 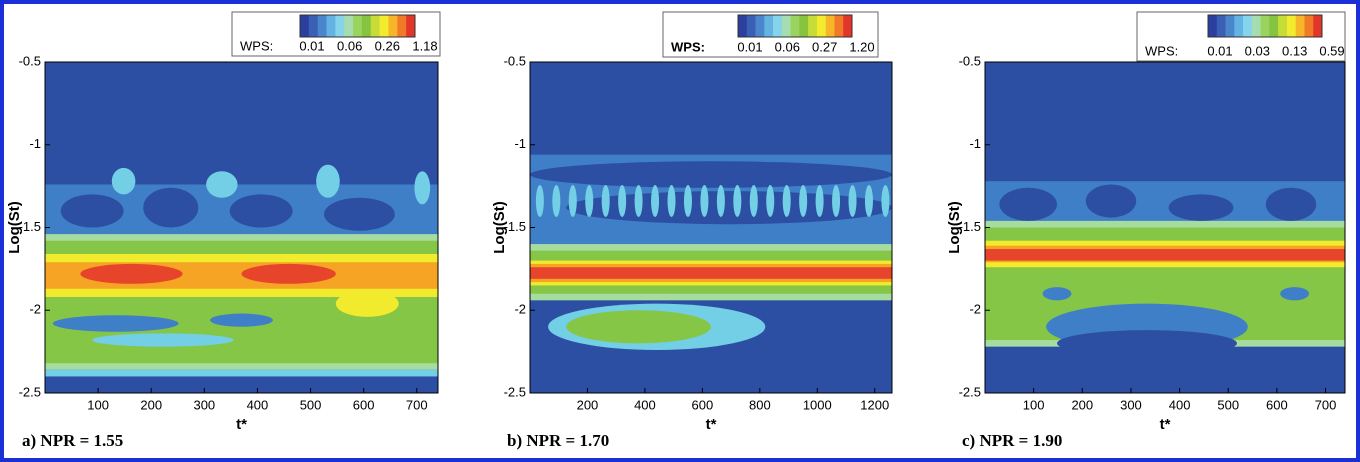 I want to click on colorbar-tick-label: 0.26, so click(x=387, y=45).